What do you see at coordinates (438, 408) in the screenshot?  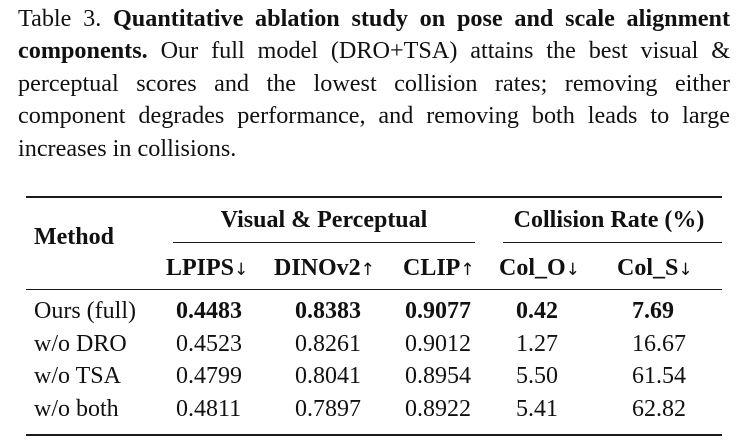 I see `table-cell: 0.8922` at bounding box center [438, 408].